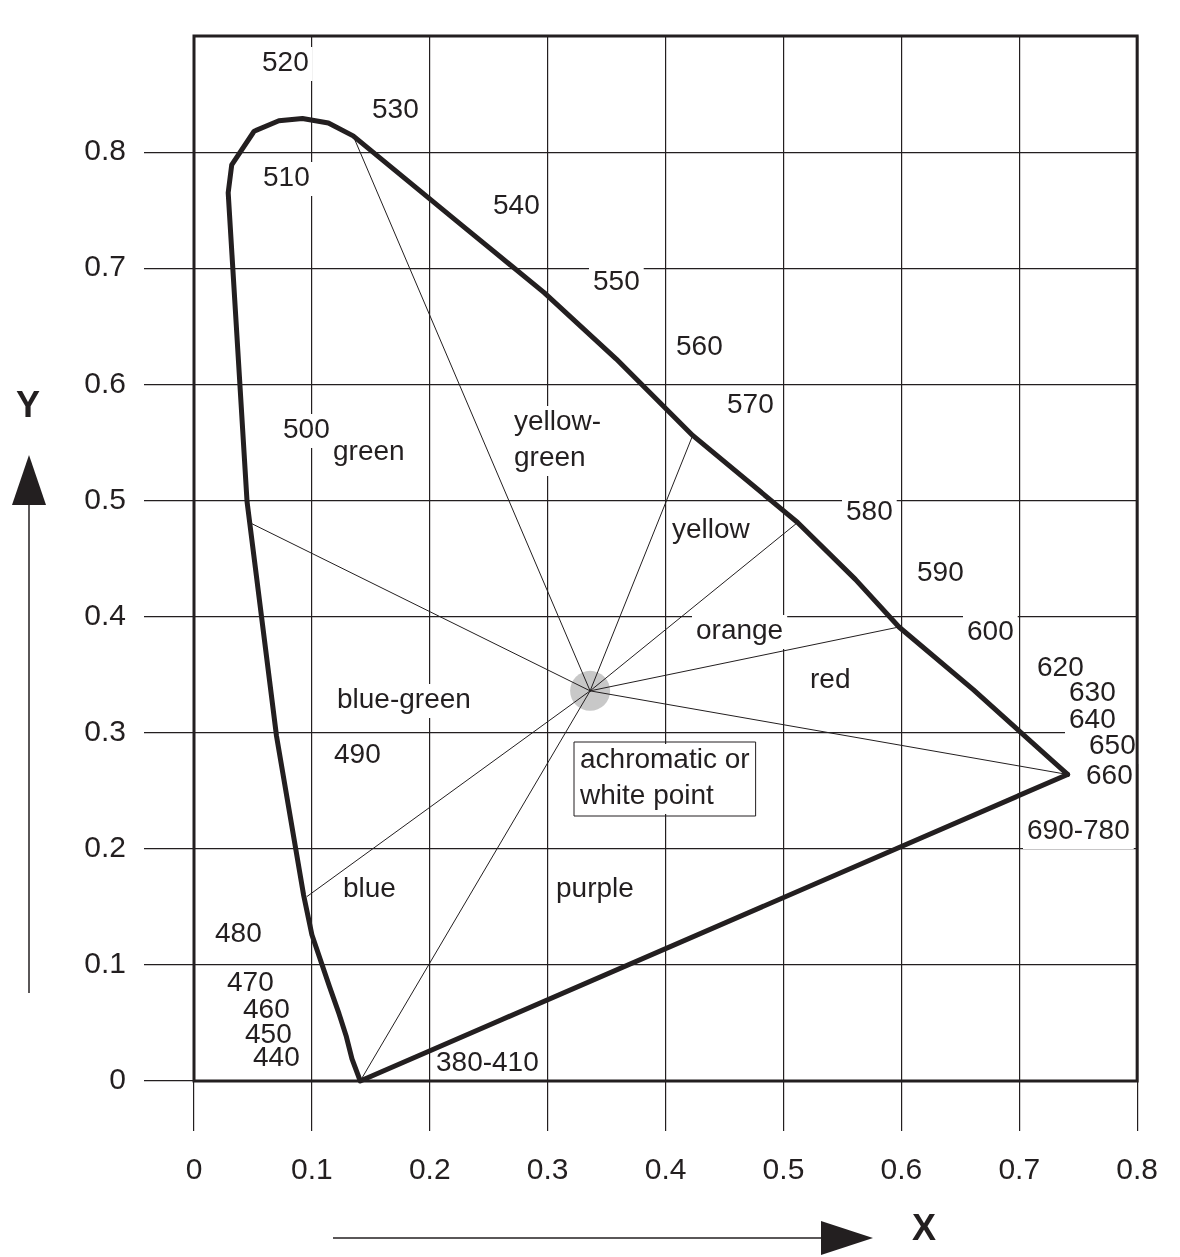 This screenshot has height=1257, width=1180. What do you see at coordinates (869, 510) in the screenshot?
I see `annotation: 580` at bounding box center [869, 510].